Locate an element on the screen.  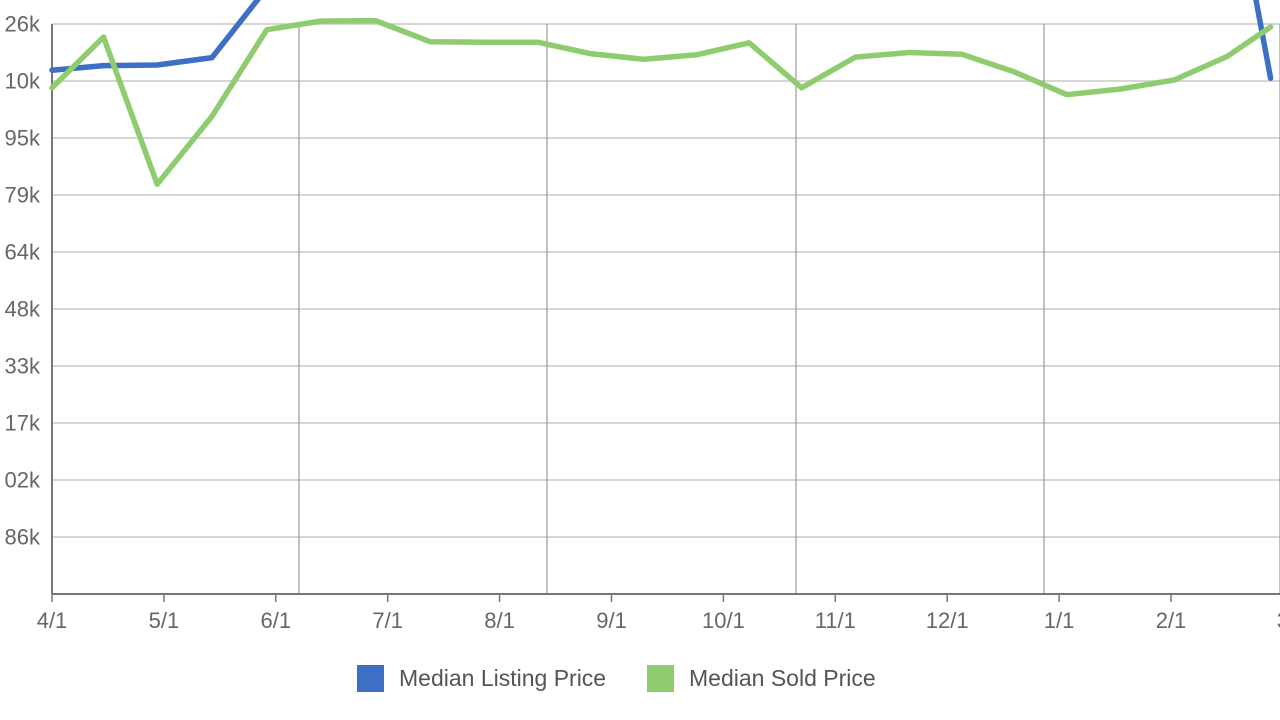
x-tick-label: 11/1 is located at coordinates (835, 620).